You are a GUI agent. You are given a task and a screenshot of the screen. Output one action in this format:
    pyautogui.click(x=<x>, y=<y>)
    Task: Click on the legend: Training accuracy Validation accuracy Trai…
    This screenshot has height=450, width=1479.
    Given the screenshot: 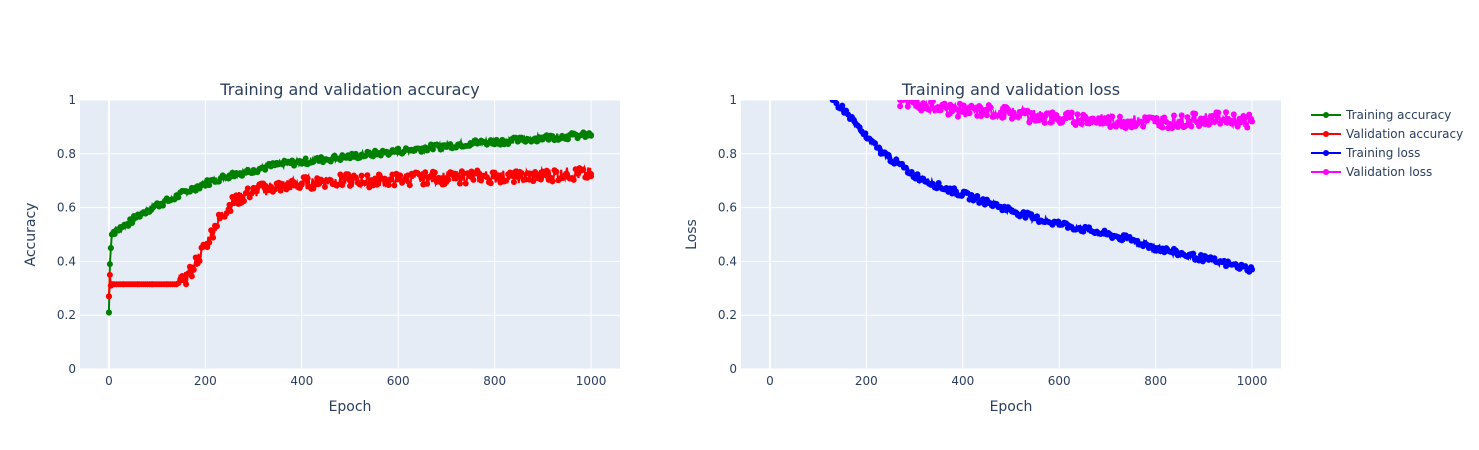 What is the action you would take?
    pyautogui.click(x=1387, y=143)
    